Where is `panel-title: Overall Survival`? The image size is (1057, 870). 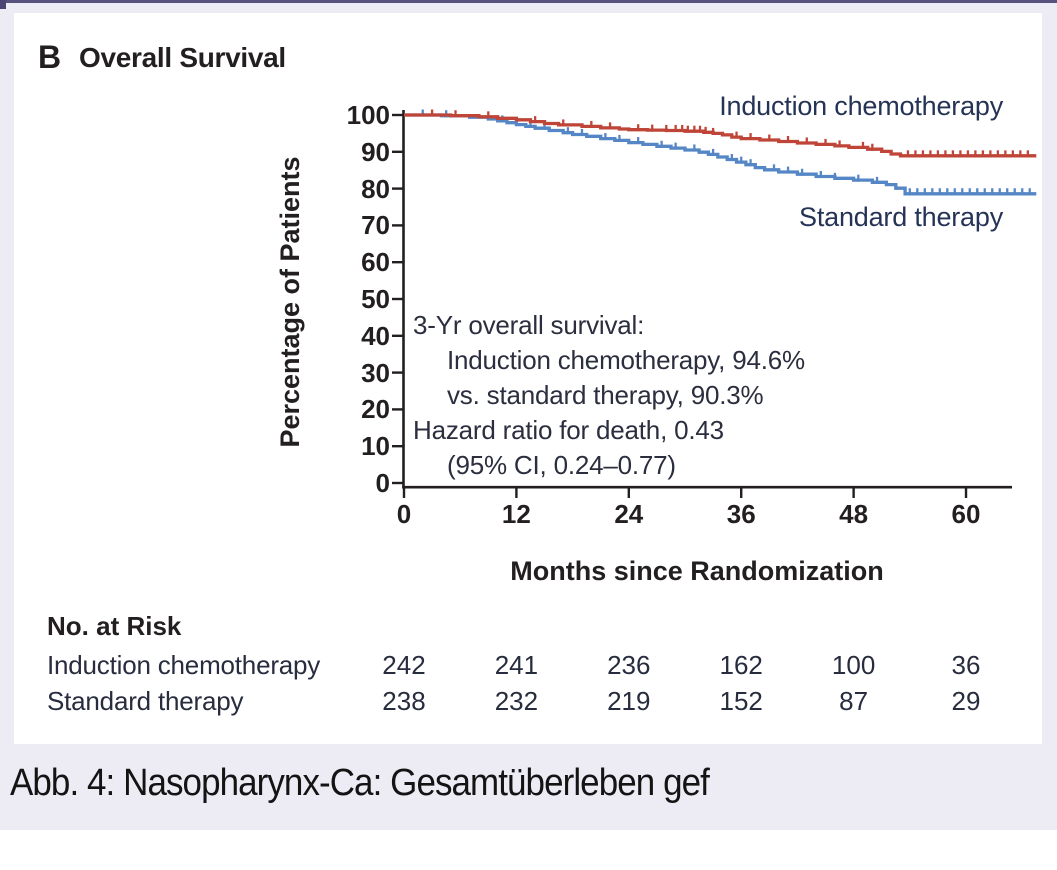 panel-title: Overall Survival is located at coordinates (182, 57).